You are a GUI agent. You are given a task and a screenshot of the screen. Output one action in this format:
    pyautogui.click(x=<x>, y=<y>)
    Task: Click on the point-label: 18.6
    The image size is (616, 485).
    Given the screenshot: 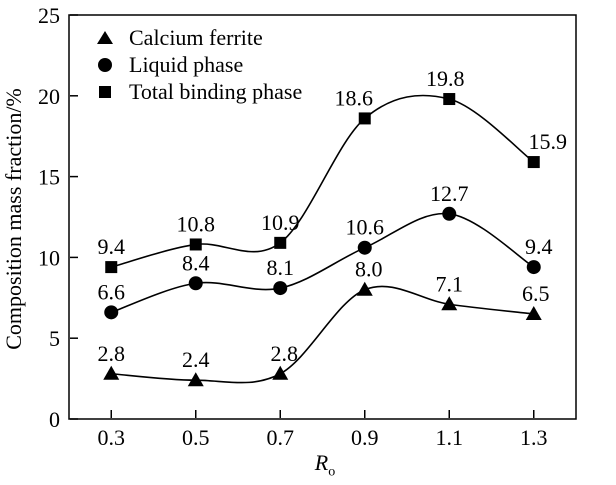 What is the action you would take?
    pyautogui.click(x=354, y=97)
    